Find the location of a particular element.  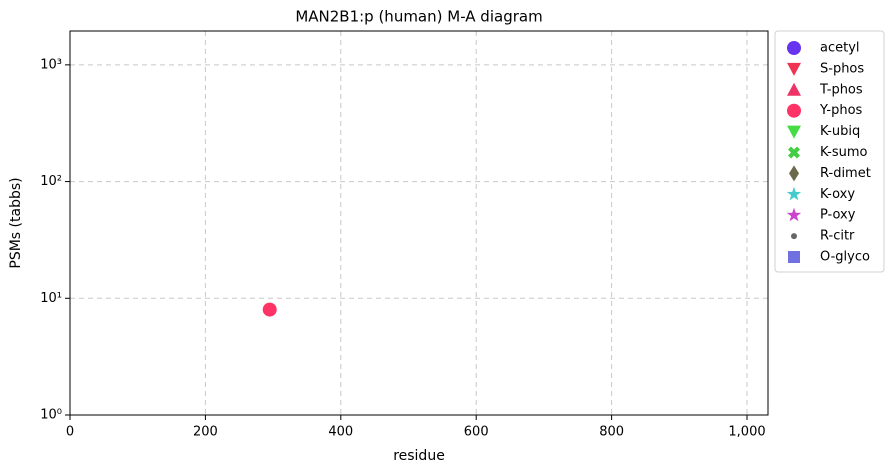

legend-label: Y-phos is located at coordinates (841, 110).